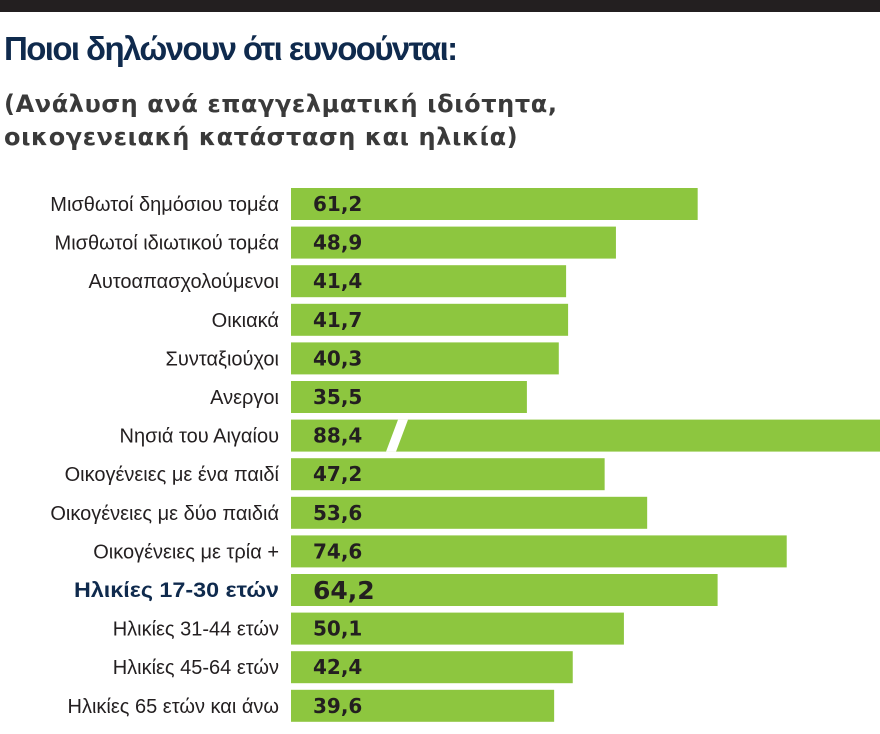  Describe the element at coordinates (337, 358) in the screenshot. I see `value-label-4: 40,3` at that location.